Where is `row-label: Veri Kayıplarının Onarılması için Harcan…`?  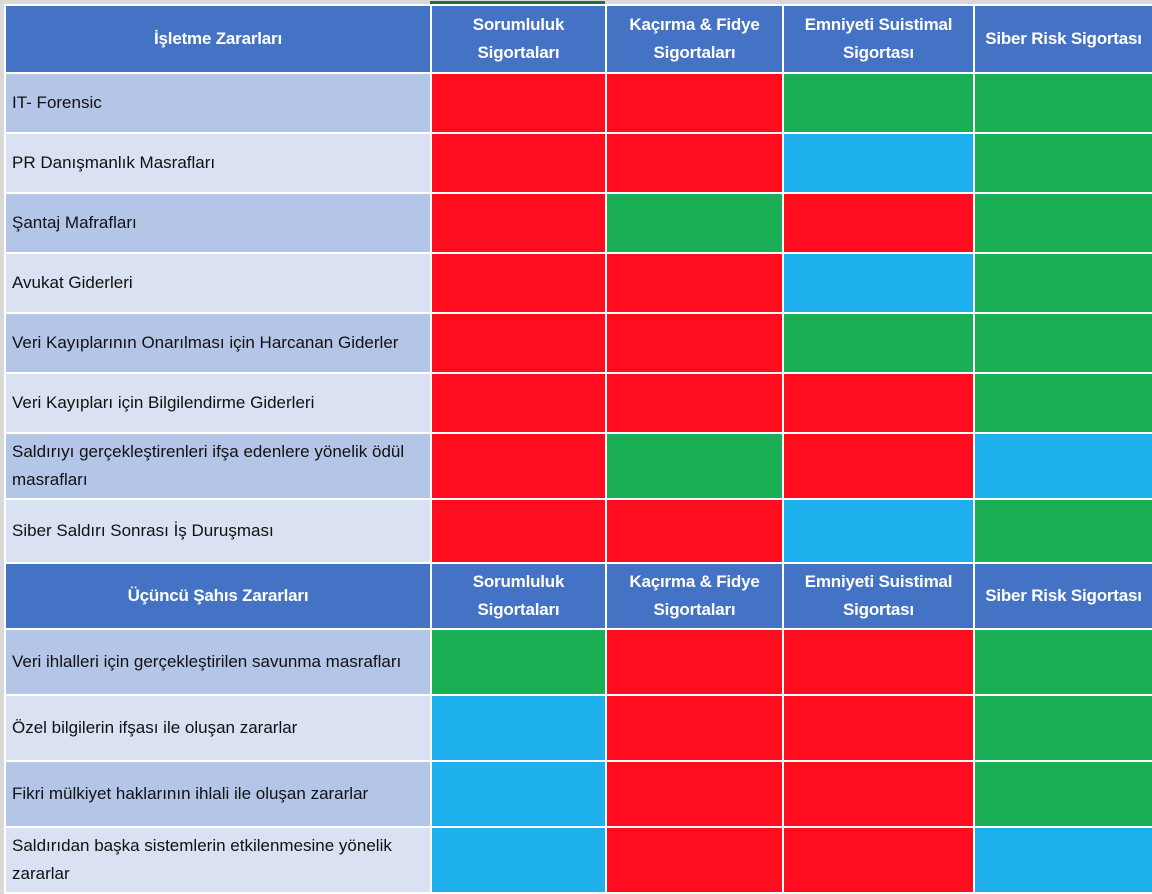
row-label: Veri Kayıplarının Onarılması için Harcan… is located at coordinates (218, 343).